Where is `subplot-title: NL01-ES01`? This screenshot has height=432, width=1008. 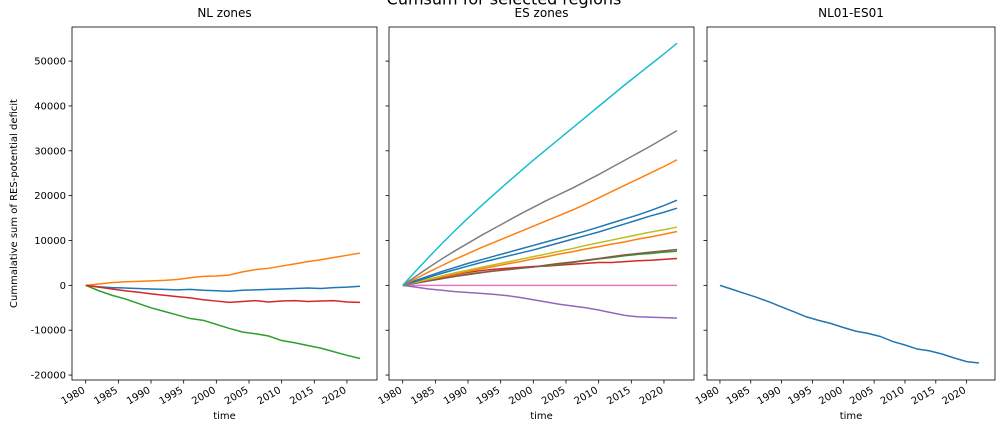 subplot-title: NL01-ES01 is located at coordinates (851, 13).